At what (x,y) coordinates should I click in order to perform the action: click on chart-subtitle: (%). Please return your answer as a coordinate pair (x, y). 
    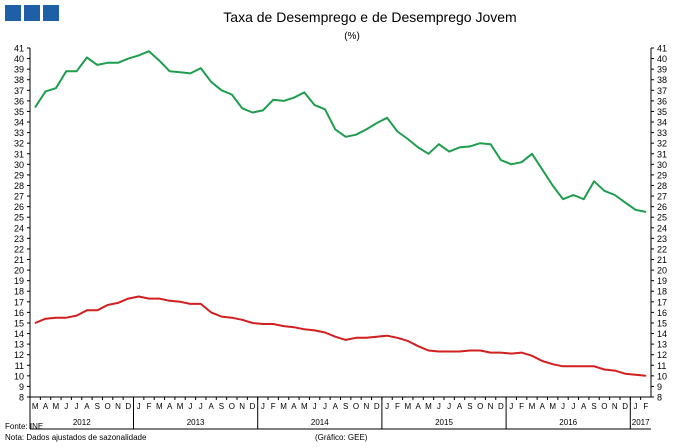
    Looking at the image, I should click on (352, 36).